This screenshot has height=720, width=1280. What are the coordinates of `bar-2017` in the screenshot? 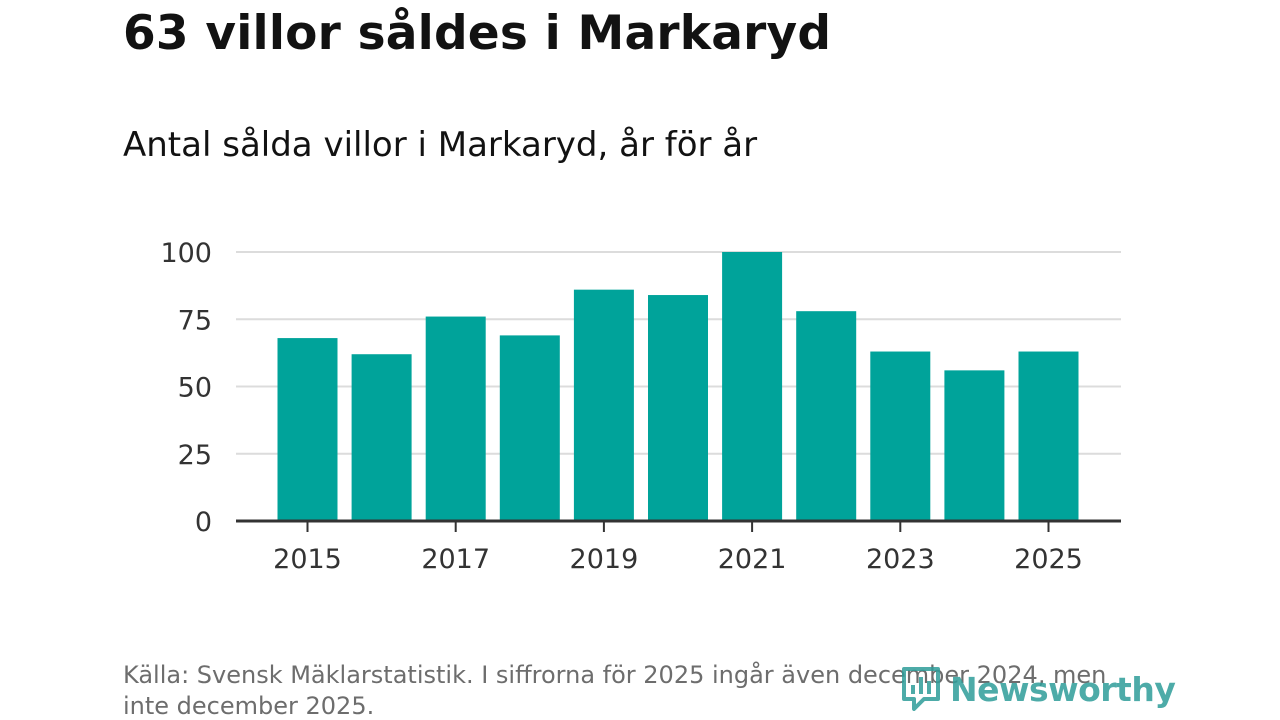 It's located at (455, 418).